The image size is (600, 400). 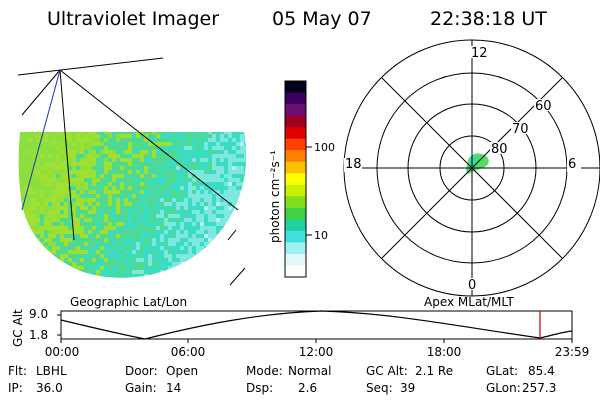 I want to click on altitude-curve, so click(x=316, y=325).